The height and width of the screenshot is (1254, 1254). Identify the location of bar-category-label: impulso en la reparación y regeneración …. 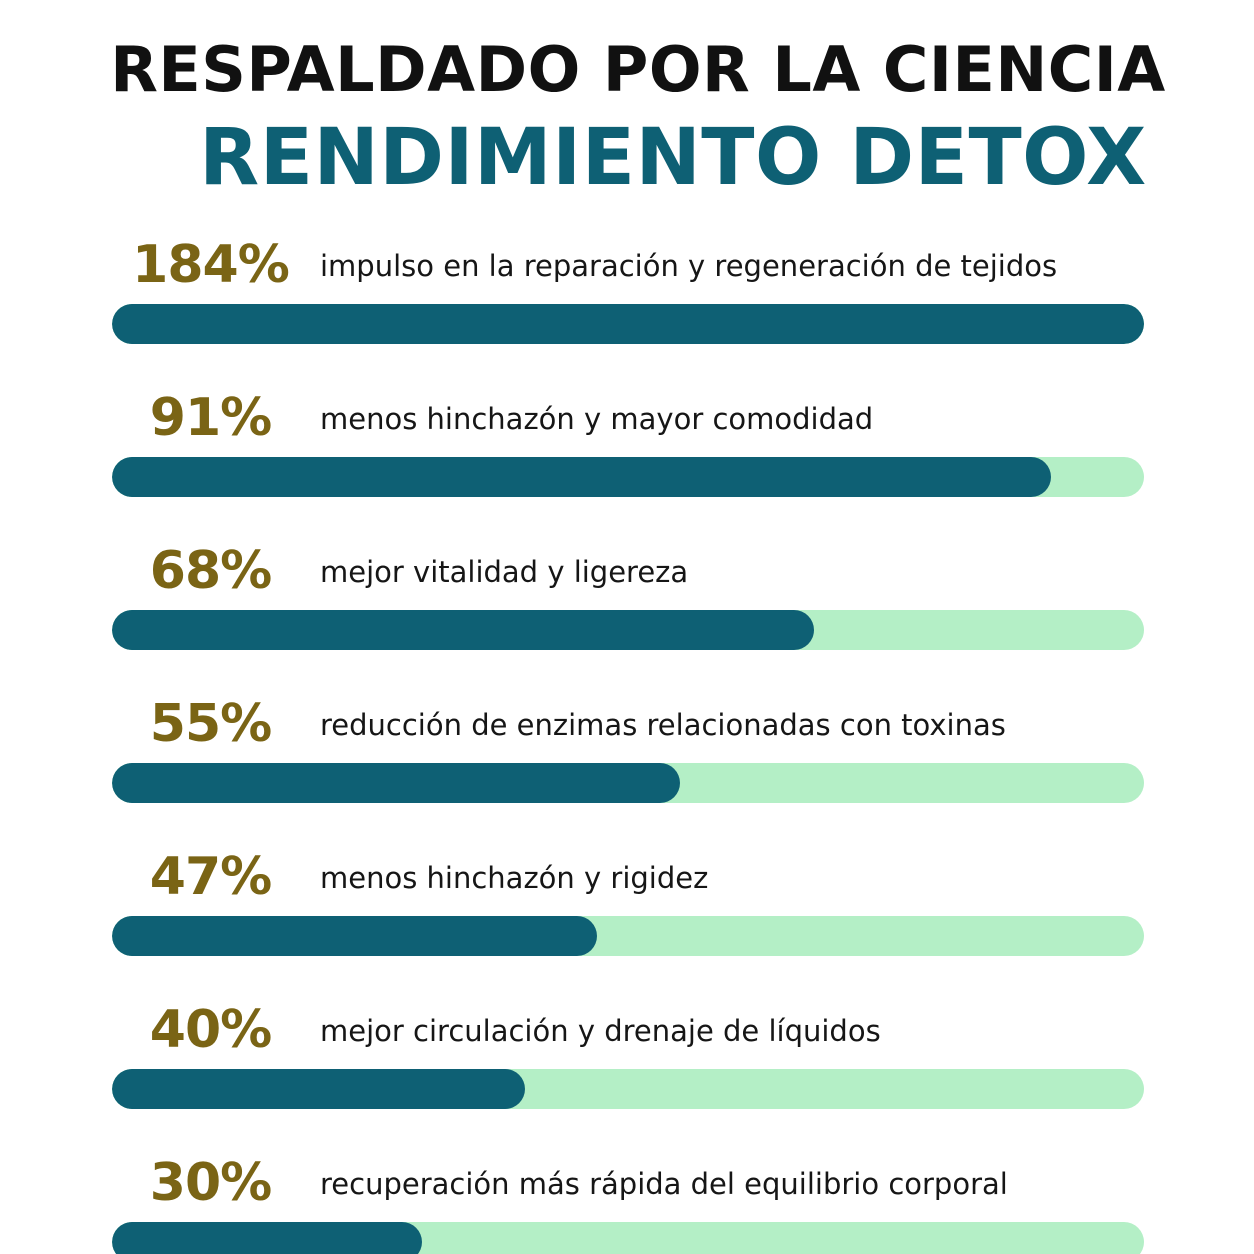
(689, 266).